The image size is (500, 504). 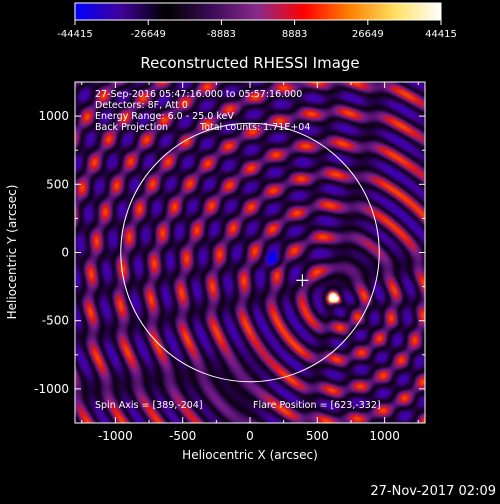 I want to click on annotation-method: Back Projection, so click(x=131, y=127).